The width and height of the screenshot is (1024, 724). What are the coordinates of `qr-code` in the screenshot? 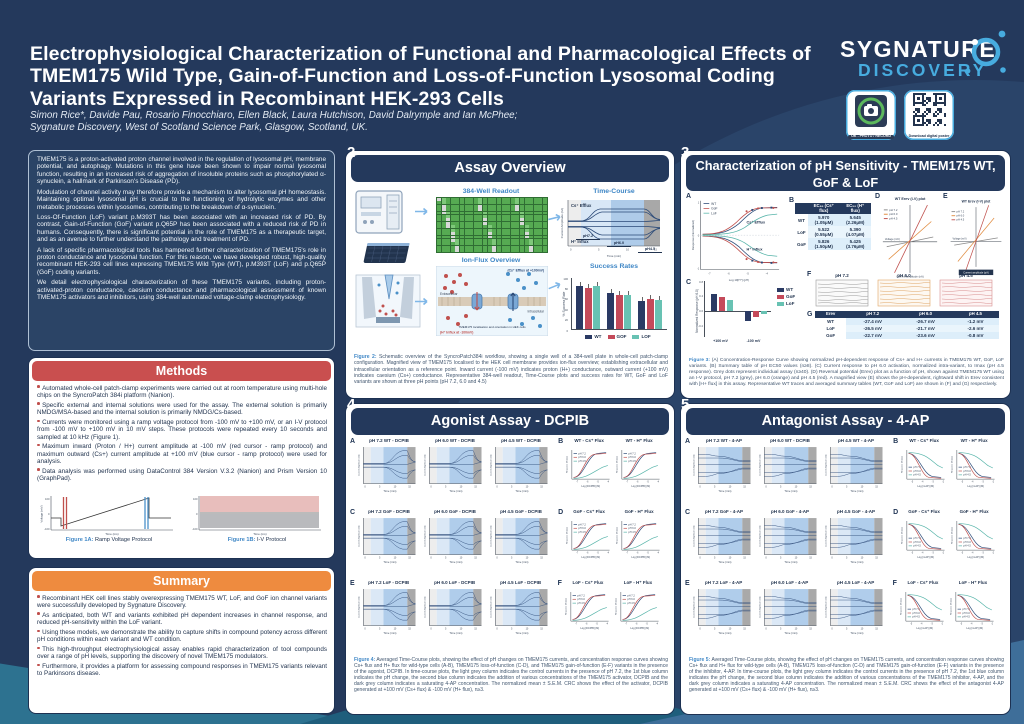 It's located at (929, 109).